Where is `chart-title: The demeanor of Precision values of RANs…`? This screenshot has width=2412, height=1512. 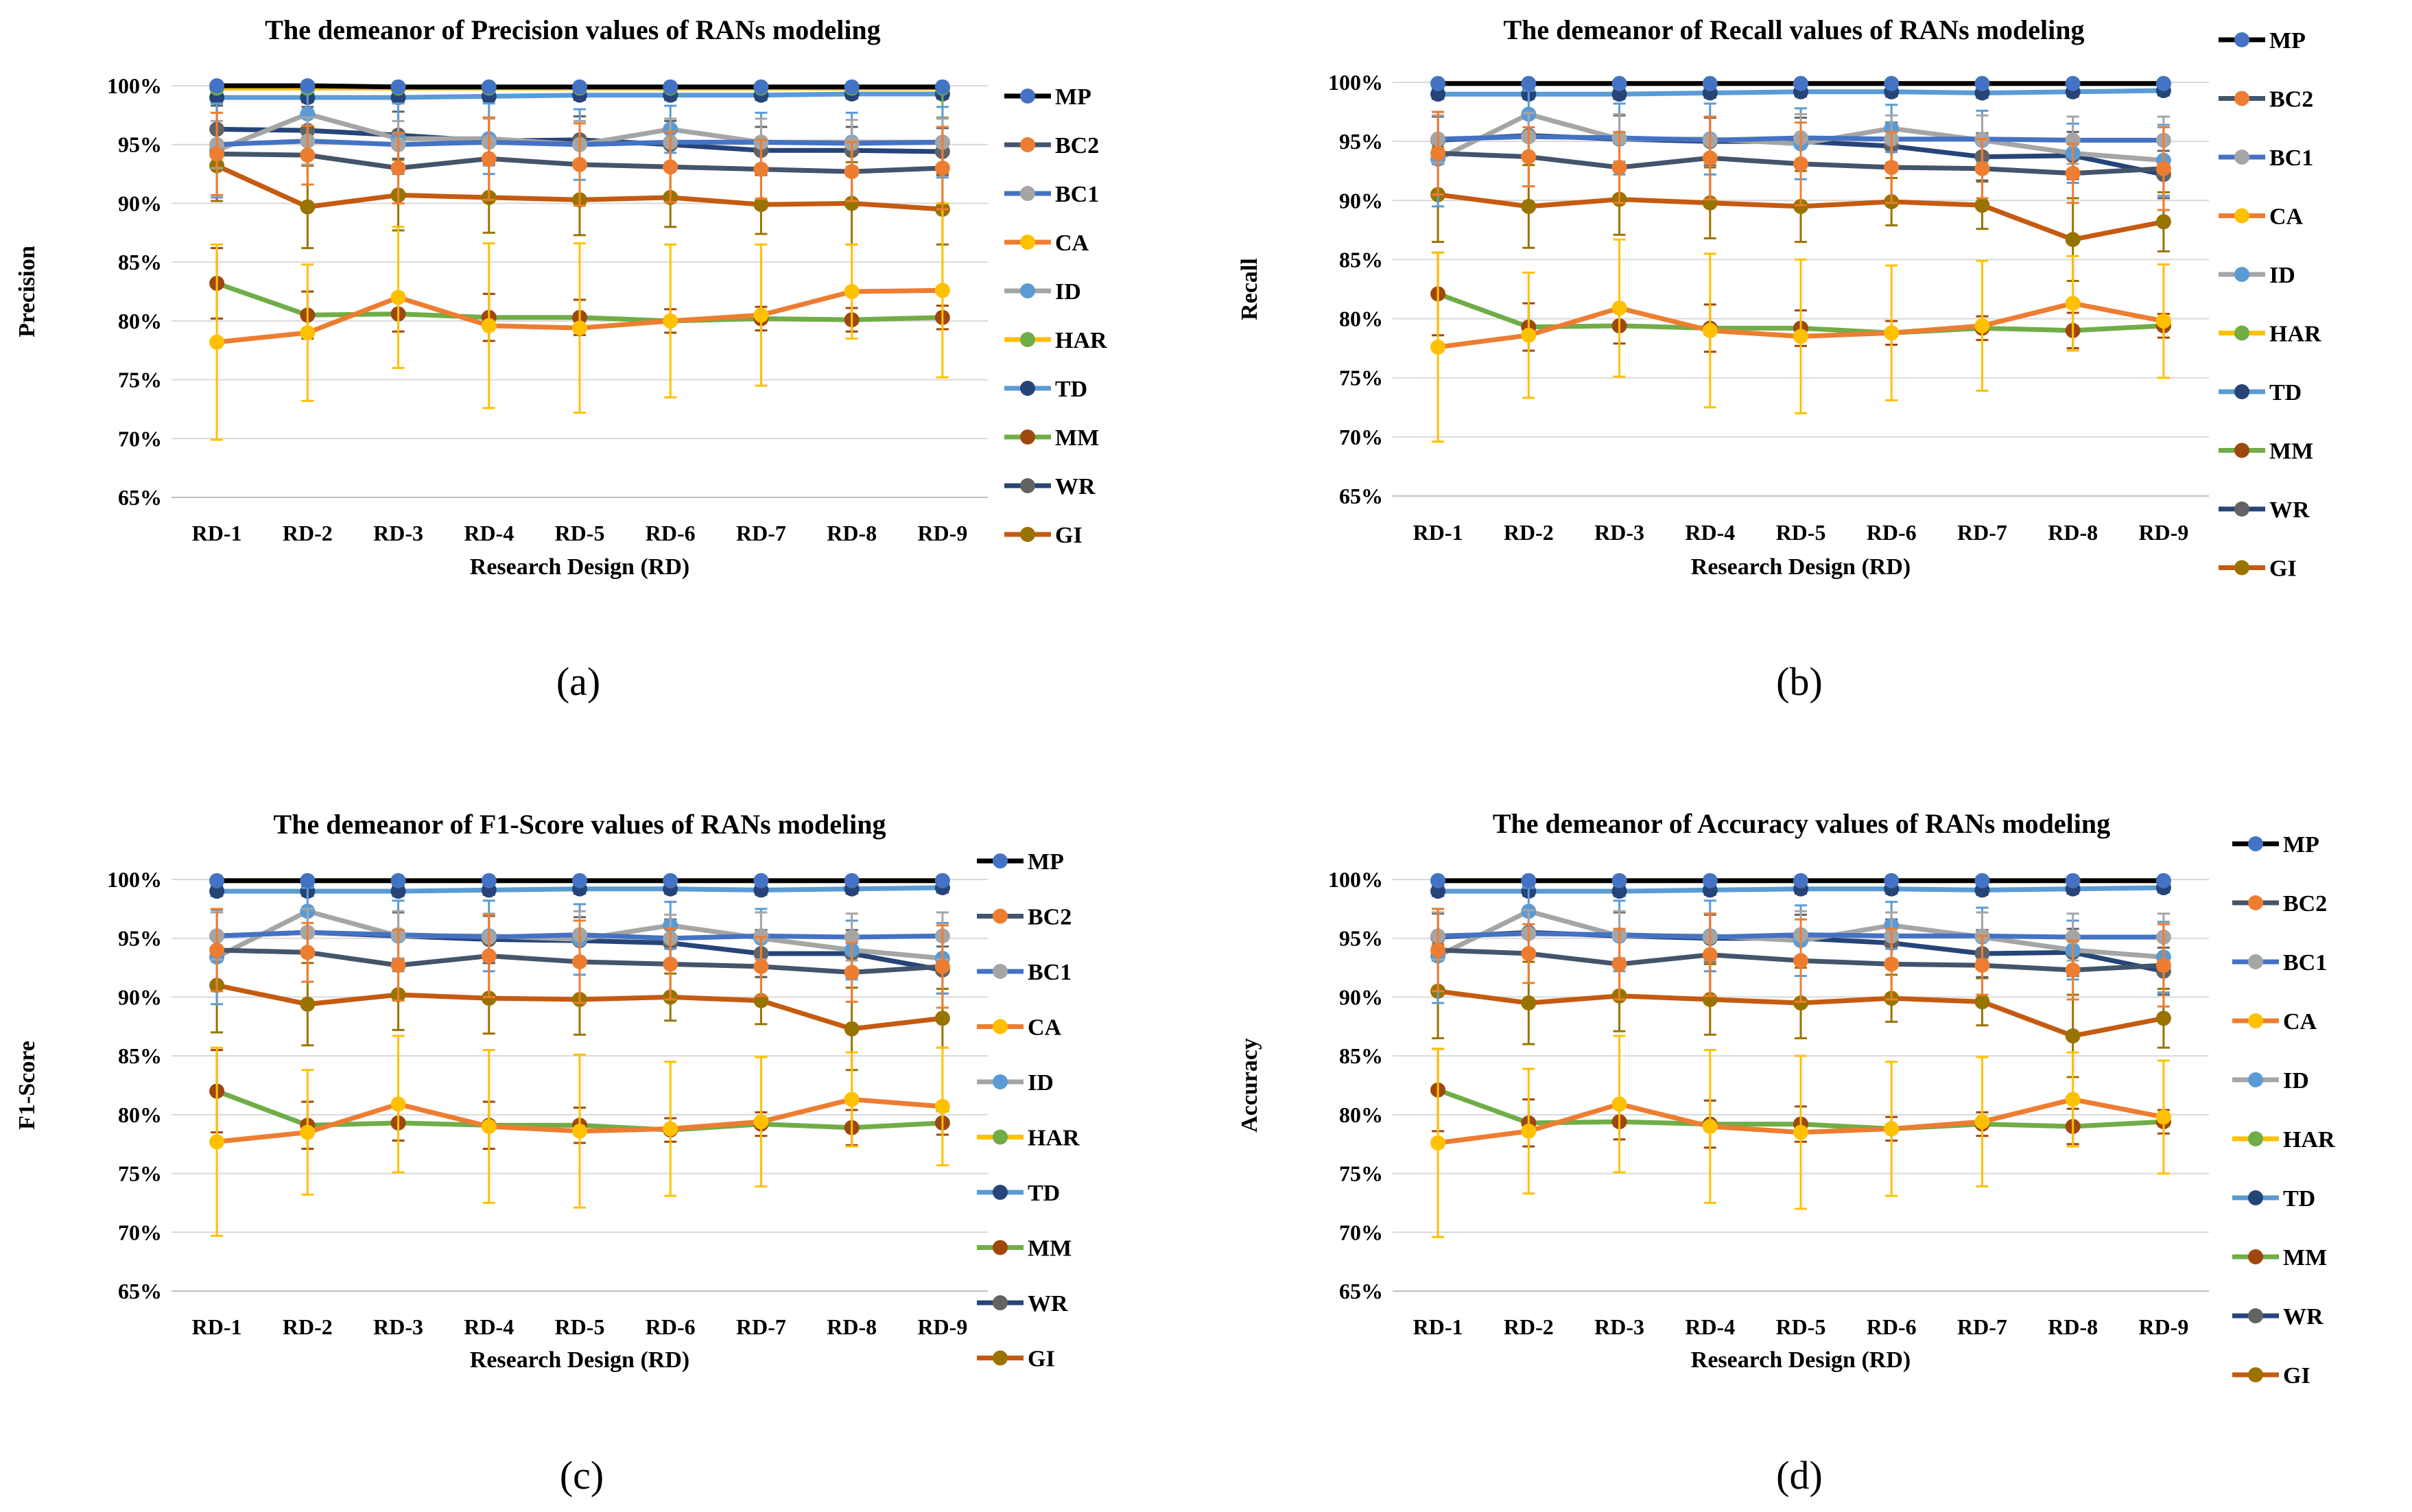
chart-title: The demeanor of Precision values of RANs… is located at coordinates (572, 30).